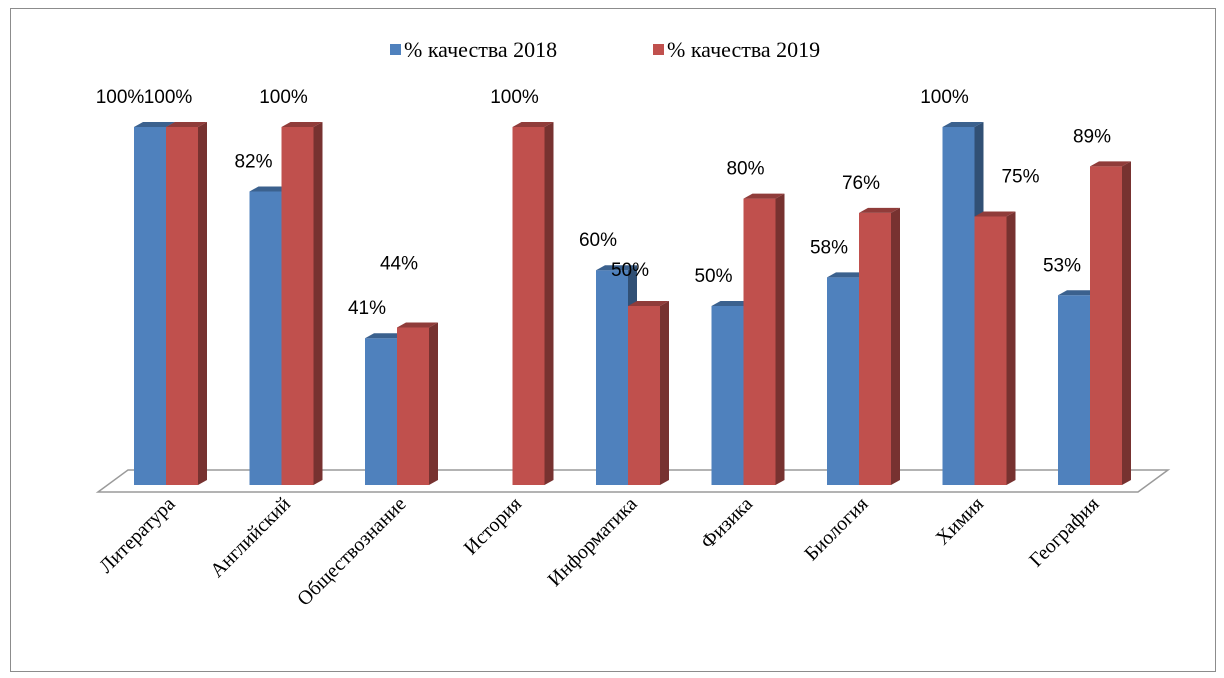 The image size is (1224, 678). Describe the element at coordinates (399, 263) in the screenshot. I see `data-label-2019-2: 44%` at that location.